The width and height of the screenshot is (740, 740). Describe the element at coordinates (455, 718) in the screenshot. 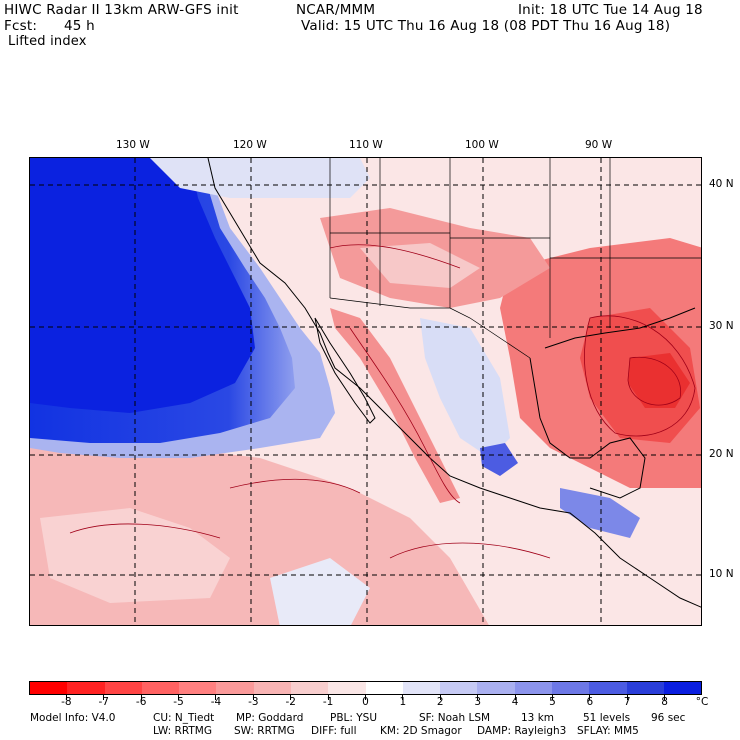

I see `surface-scheme: SF: Noah LSM` at that location.